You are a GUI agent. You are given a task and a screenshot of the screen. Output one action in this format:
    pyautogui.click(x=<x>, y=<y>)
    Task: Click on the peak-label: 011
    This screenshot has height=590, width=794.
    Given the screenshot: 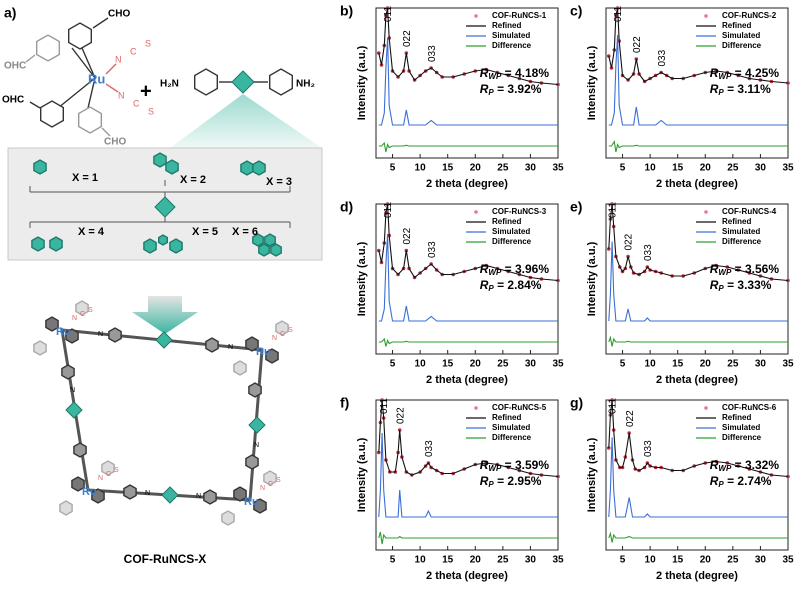 What is the action you would take?
    pyautogui.click(x=613, y=210)
    